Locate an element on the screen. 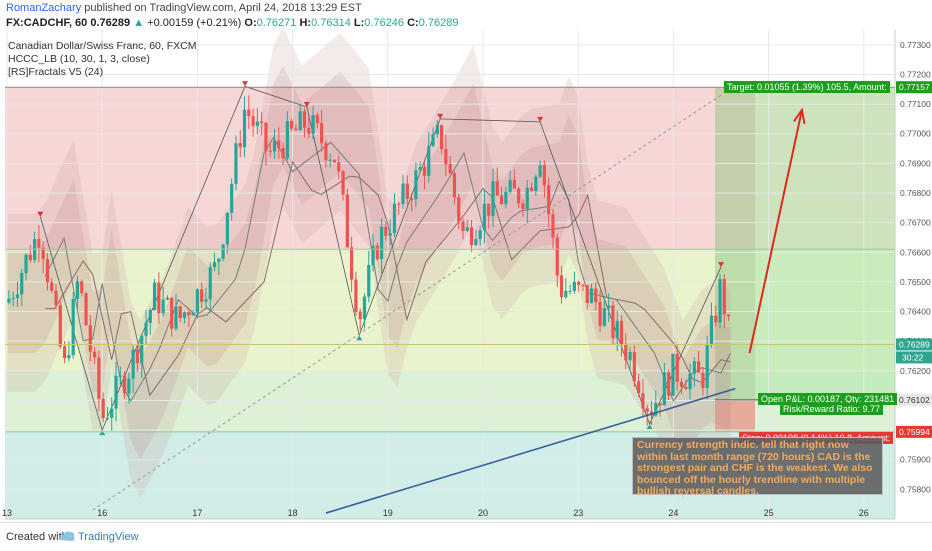  last-price: 0.76289 is located at coordinates (110, 23).